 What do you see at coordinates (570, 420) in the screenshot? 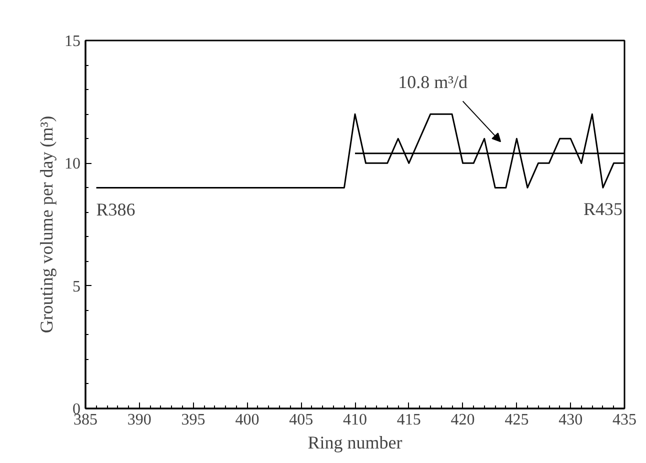
I see `x-tick-label: 430` at bounding box center [570, 420].